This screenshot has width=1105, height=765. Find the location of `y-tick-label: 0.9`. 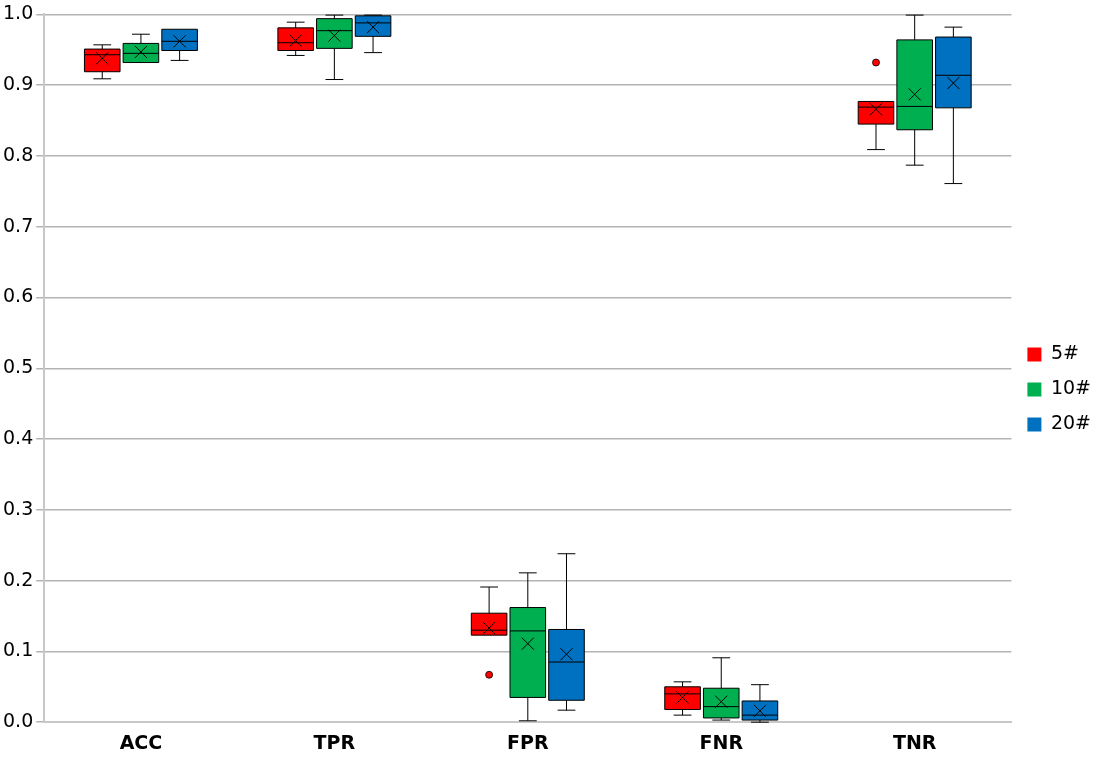

y-tick-label: 0.9 is located at coordinates (18, 83).